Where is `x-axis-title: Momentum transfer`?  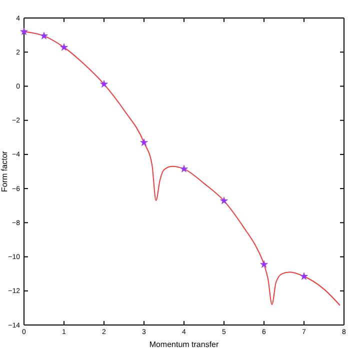 x-axis-title: Momentum transfer is located at coordinates (184, 344).